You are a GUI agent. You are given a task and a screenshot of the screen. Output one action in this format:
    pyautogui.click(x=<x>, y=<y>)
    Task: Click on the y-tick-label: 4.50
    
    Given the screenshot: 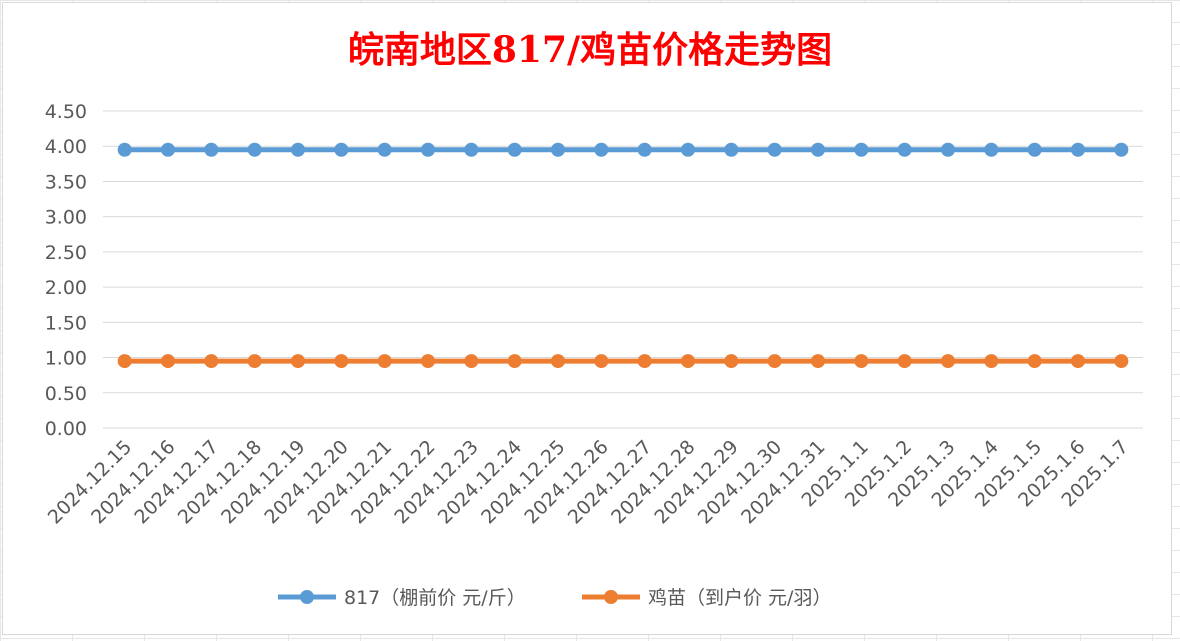 What is the action you would take?
    pyautogui.click(x=66, y=112)
    